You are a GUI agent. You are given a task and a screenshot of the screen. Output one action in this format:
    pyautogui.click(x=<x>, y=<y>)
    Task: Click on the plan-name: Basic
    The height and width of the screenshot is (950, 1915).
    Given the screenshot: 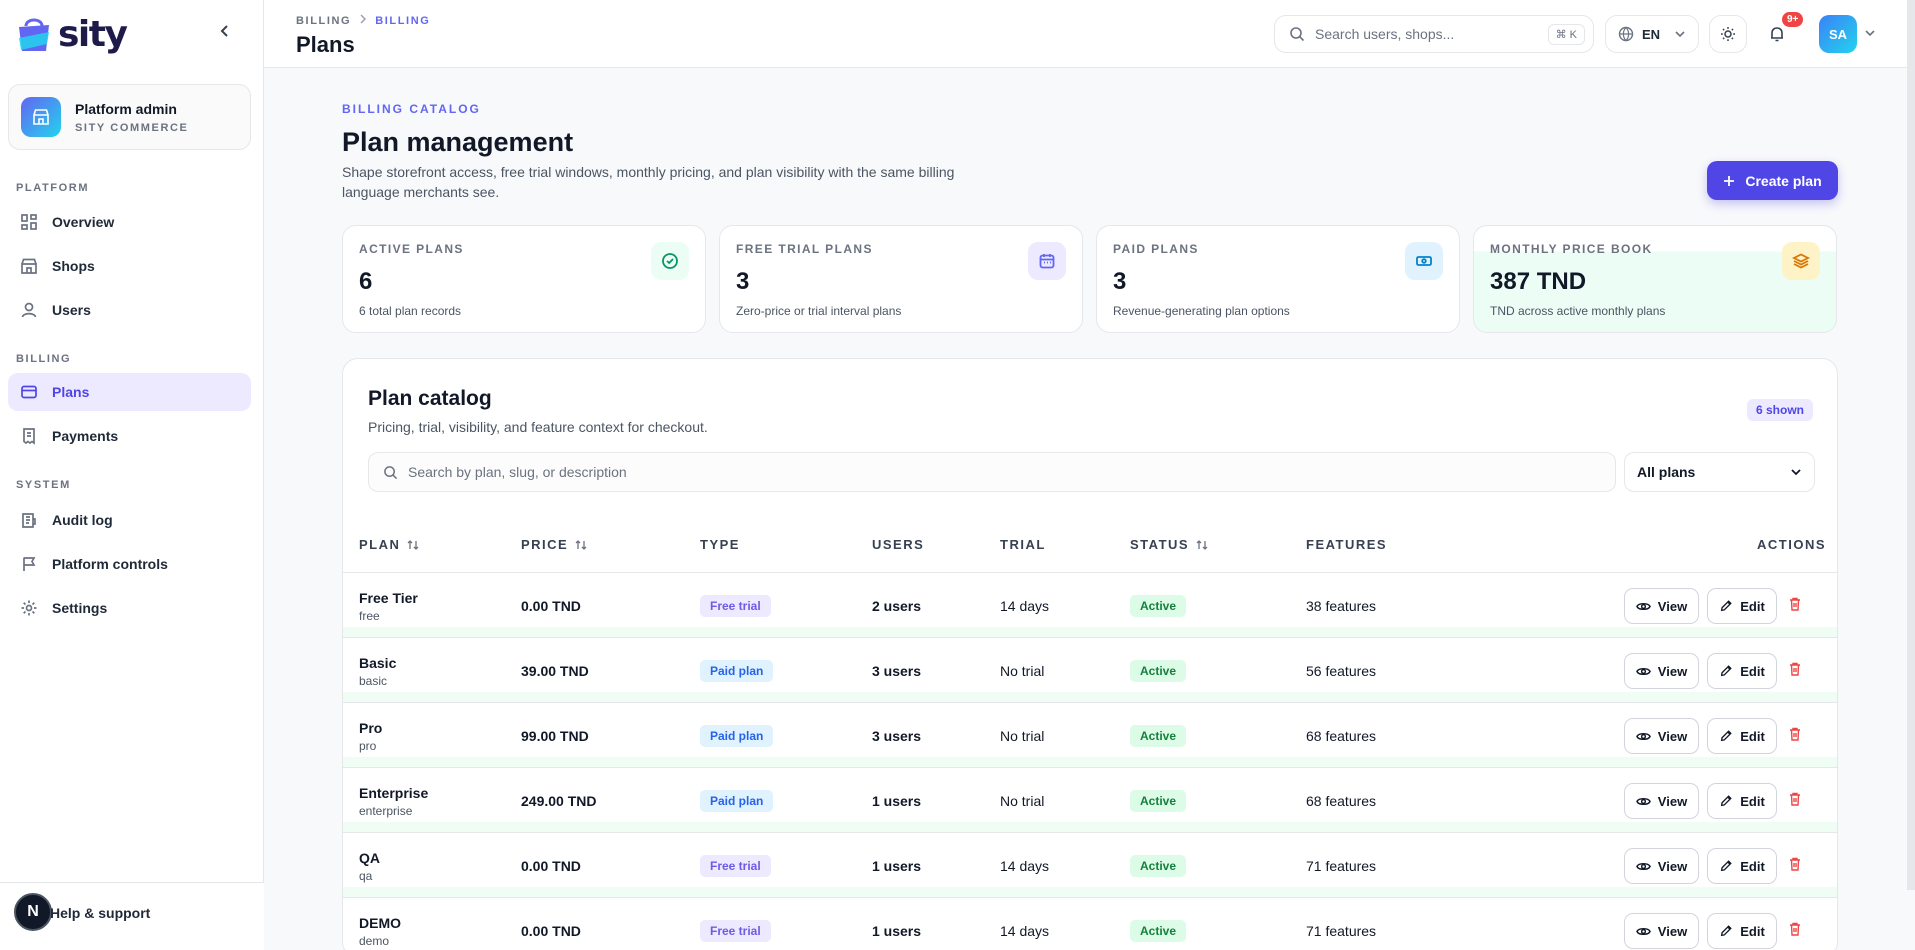 What is the action you would take?
    pyautogui.click(x=378, y=663)
    